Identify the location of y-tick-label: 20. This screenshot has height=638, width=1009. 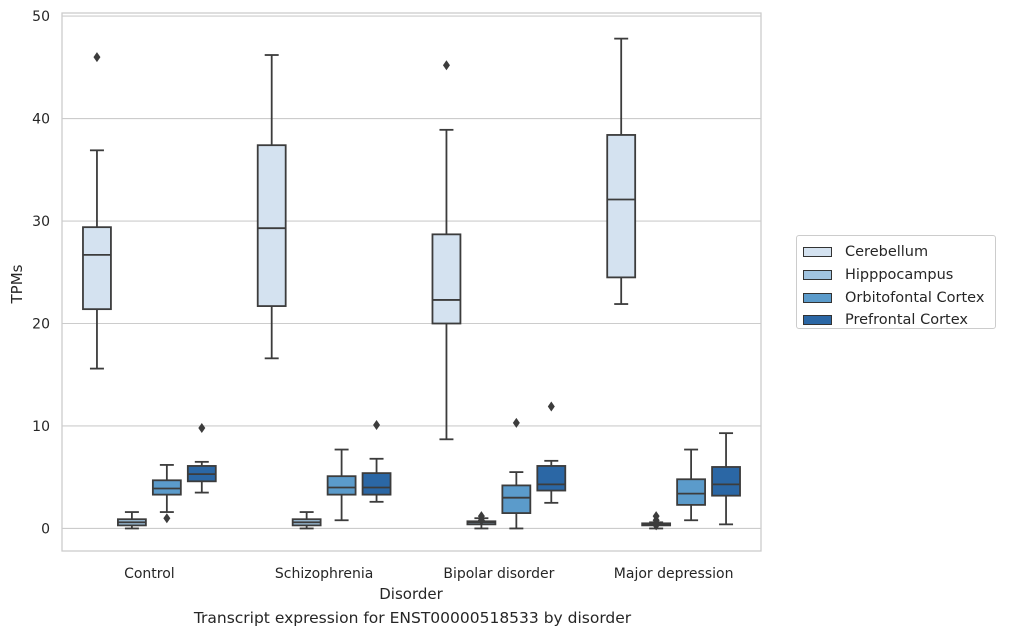
(41, 325).